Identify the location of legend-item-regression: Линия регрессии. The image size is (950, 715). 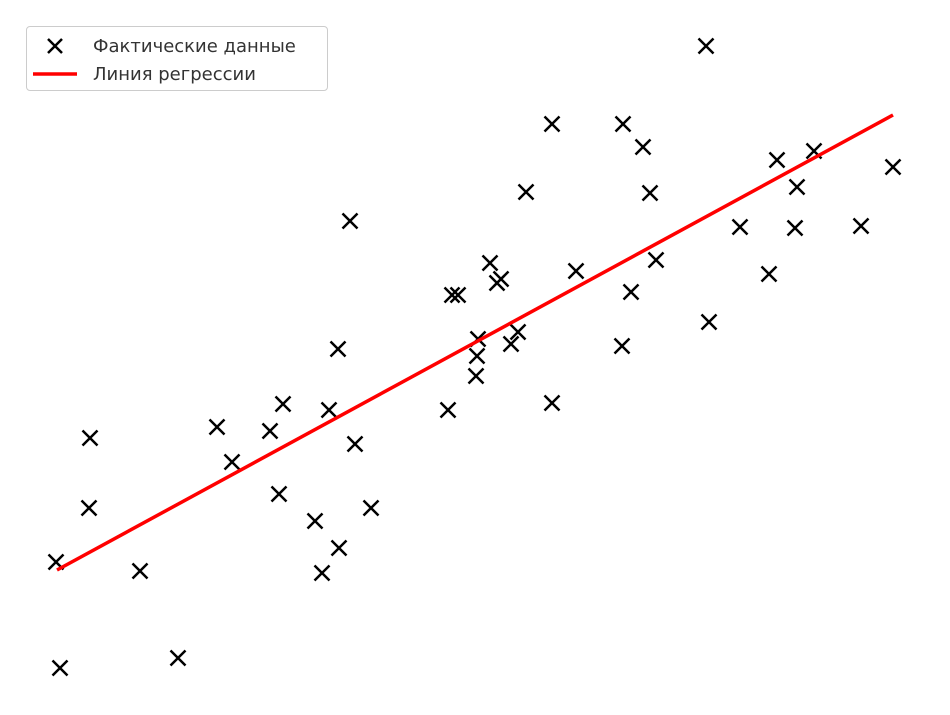
(144, 74).